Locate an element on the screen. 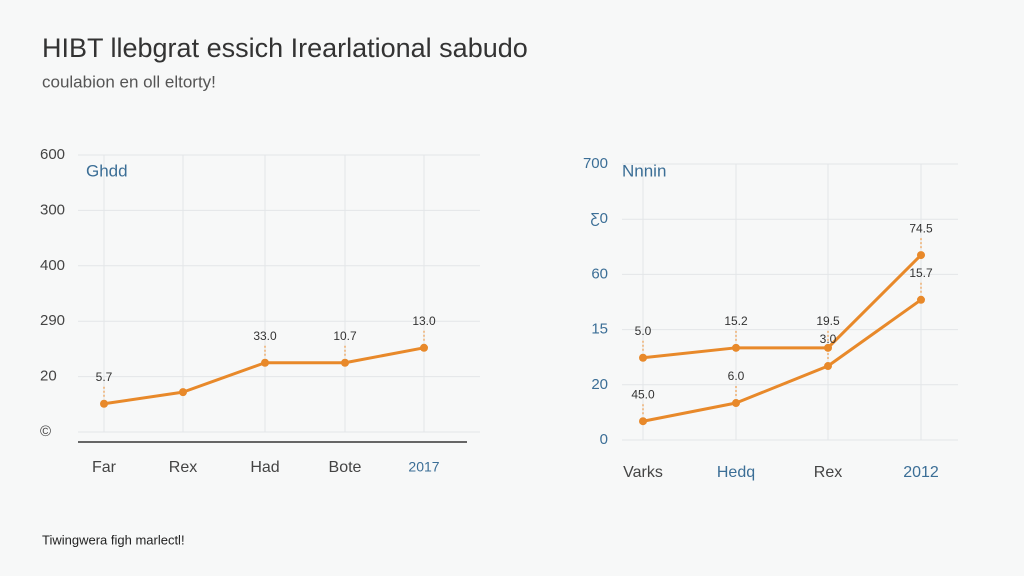  data-label: 5.7 is located at coordinates (104, 377).